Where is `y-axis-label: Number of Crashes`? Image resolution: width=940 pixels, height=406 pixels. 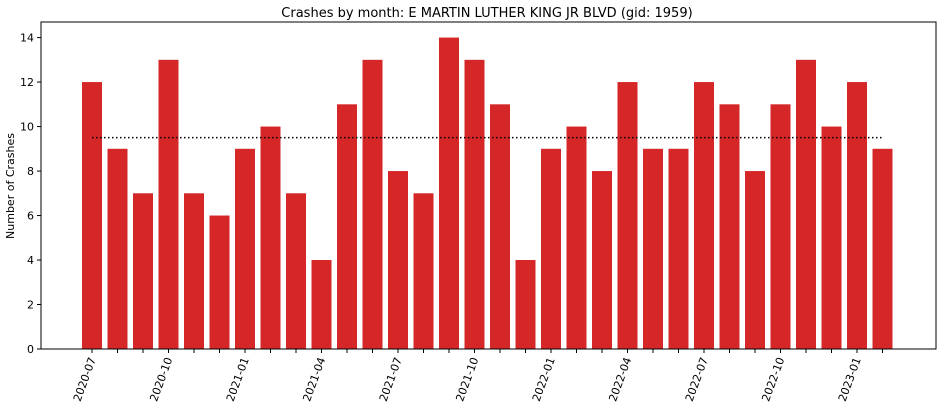 y-axis-label: Number of Crashes is located at coordinates (10, 186).